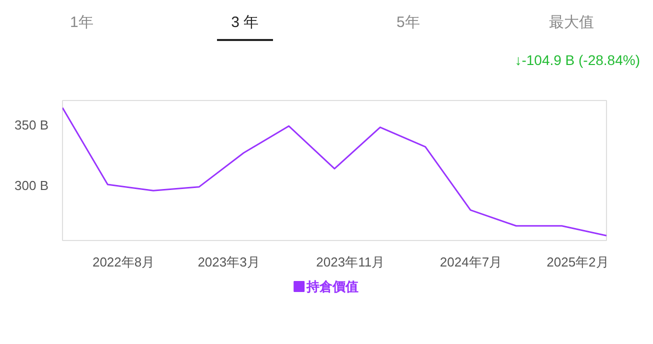 The height and width of the screenshot is (344, 653). I want to click on x-tick-label: 2023年11月, so click(350, 262).